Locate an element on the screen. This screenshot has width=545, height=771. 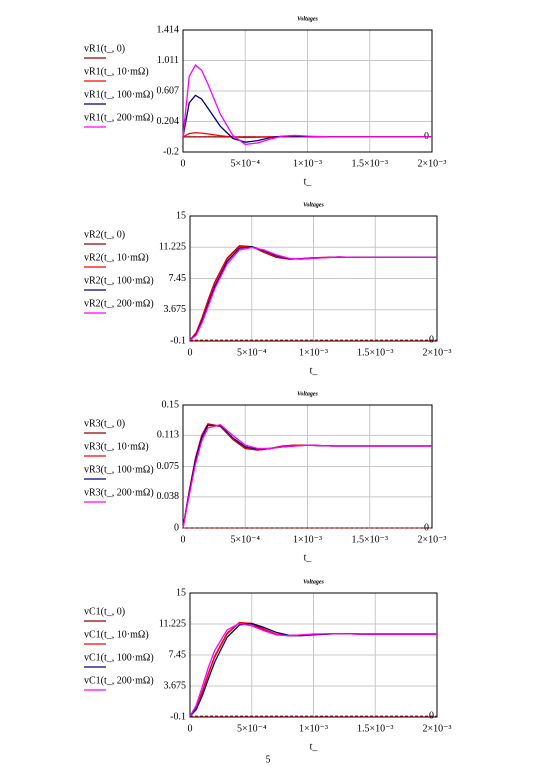
y-tick-label: 0.113 is located at coordinates (168, 435).